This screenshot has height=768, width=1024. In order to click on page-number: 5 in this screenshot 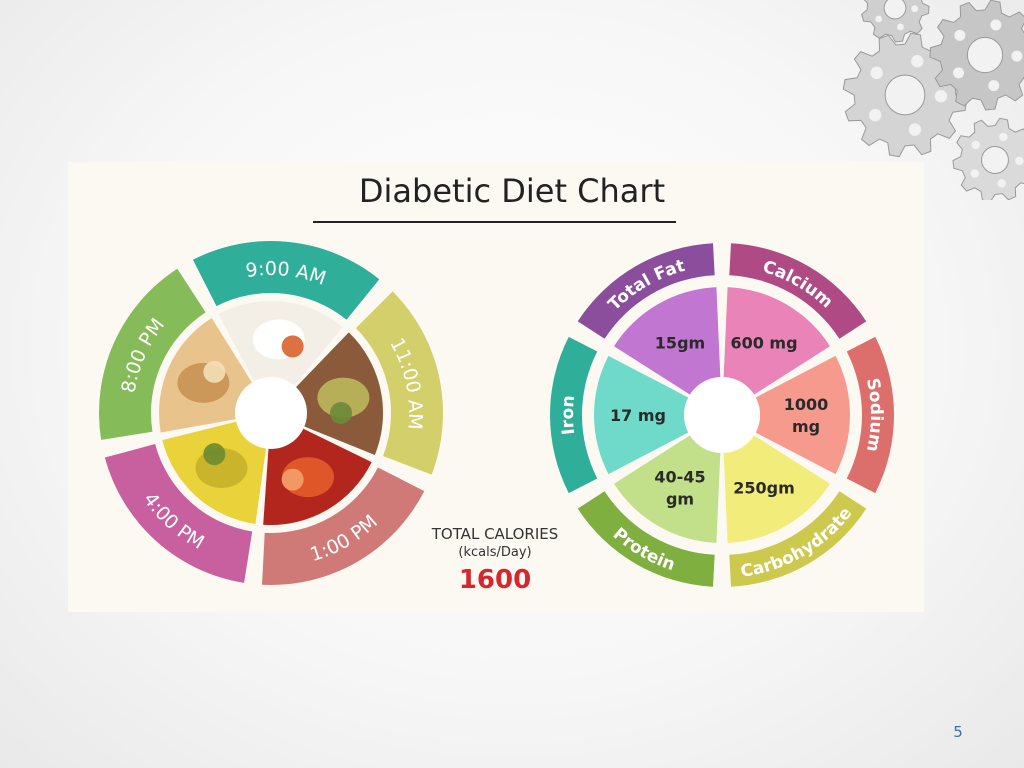, I will do `click(958, 732)`.